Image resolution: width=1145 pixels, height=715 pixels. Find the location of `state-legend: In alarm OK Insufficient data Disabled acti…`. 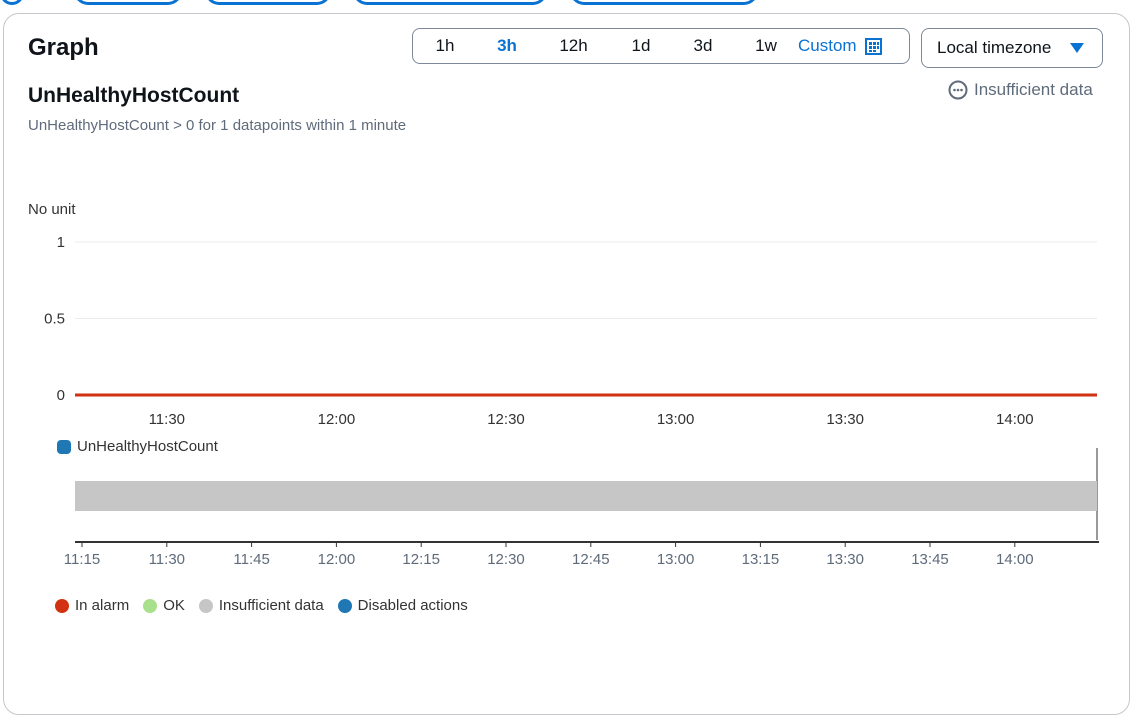

state-legend: In alarm OK Insufficient data Disabled acti… is located at coordinates (261, 605).